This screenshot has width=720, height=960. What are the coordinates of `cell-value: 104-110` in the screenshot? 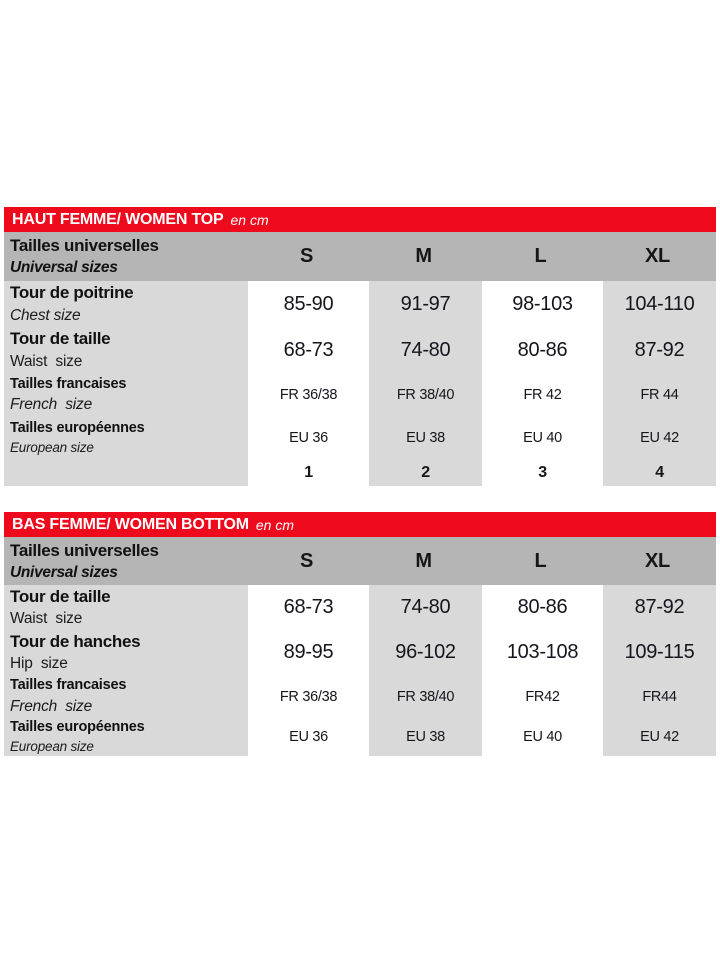 It's located at (659, 304).